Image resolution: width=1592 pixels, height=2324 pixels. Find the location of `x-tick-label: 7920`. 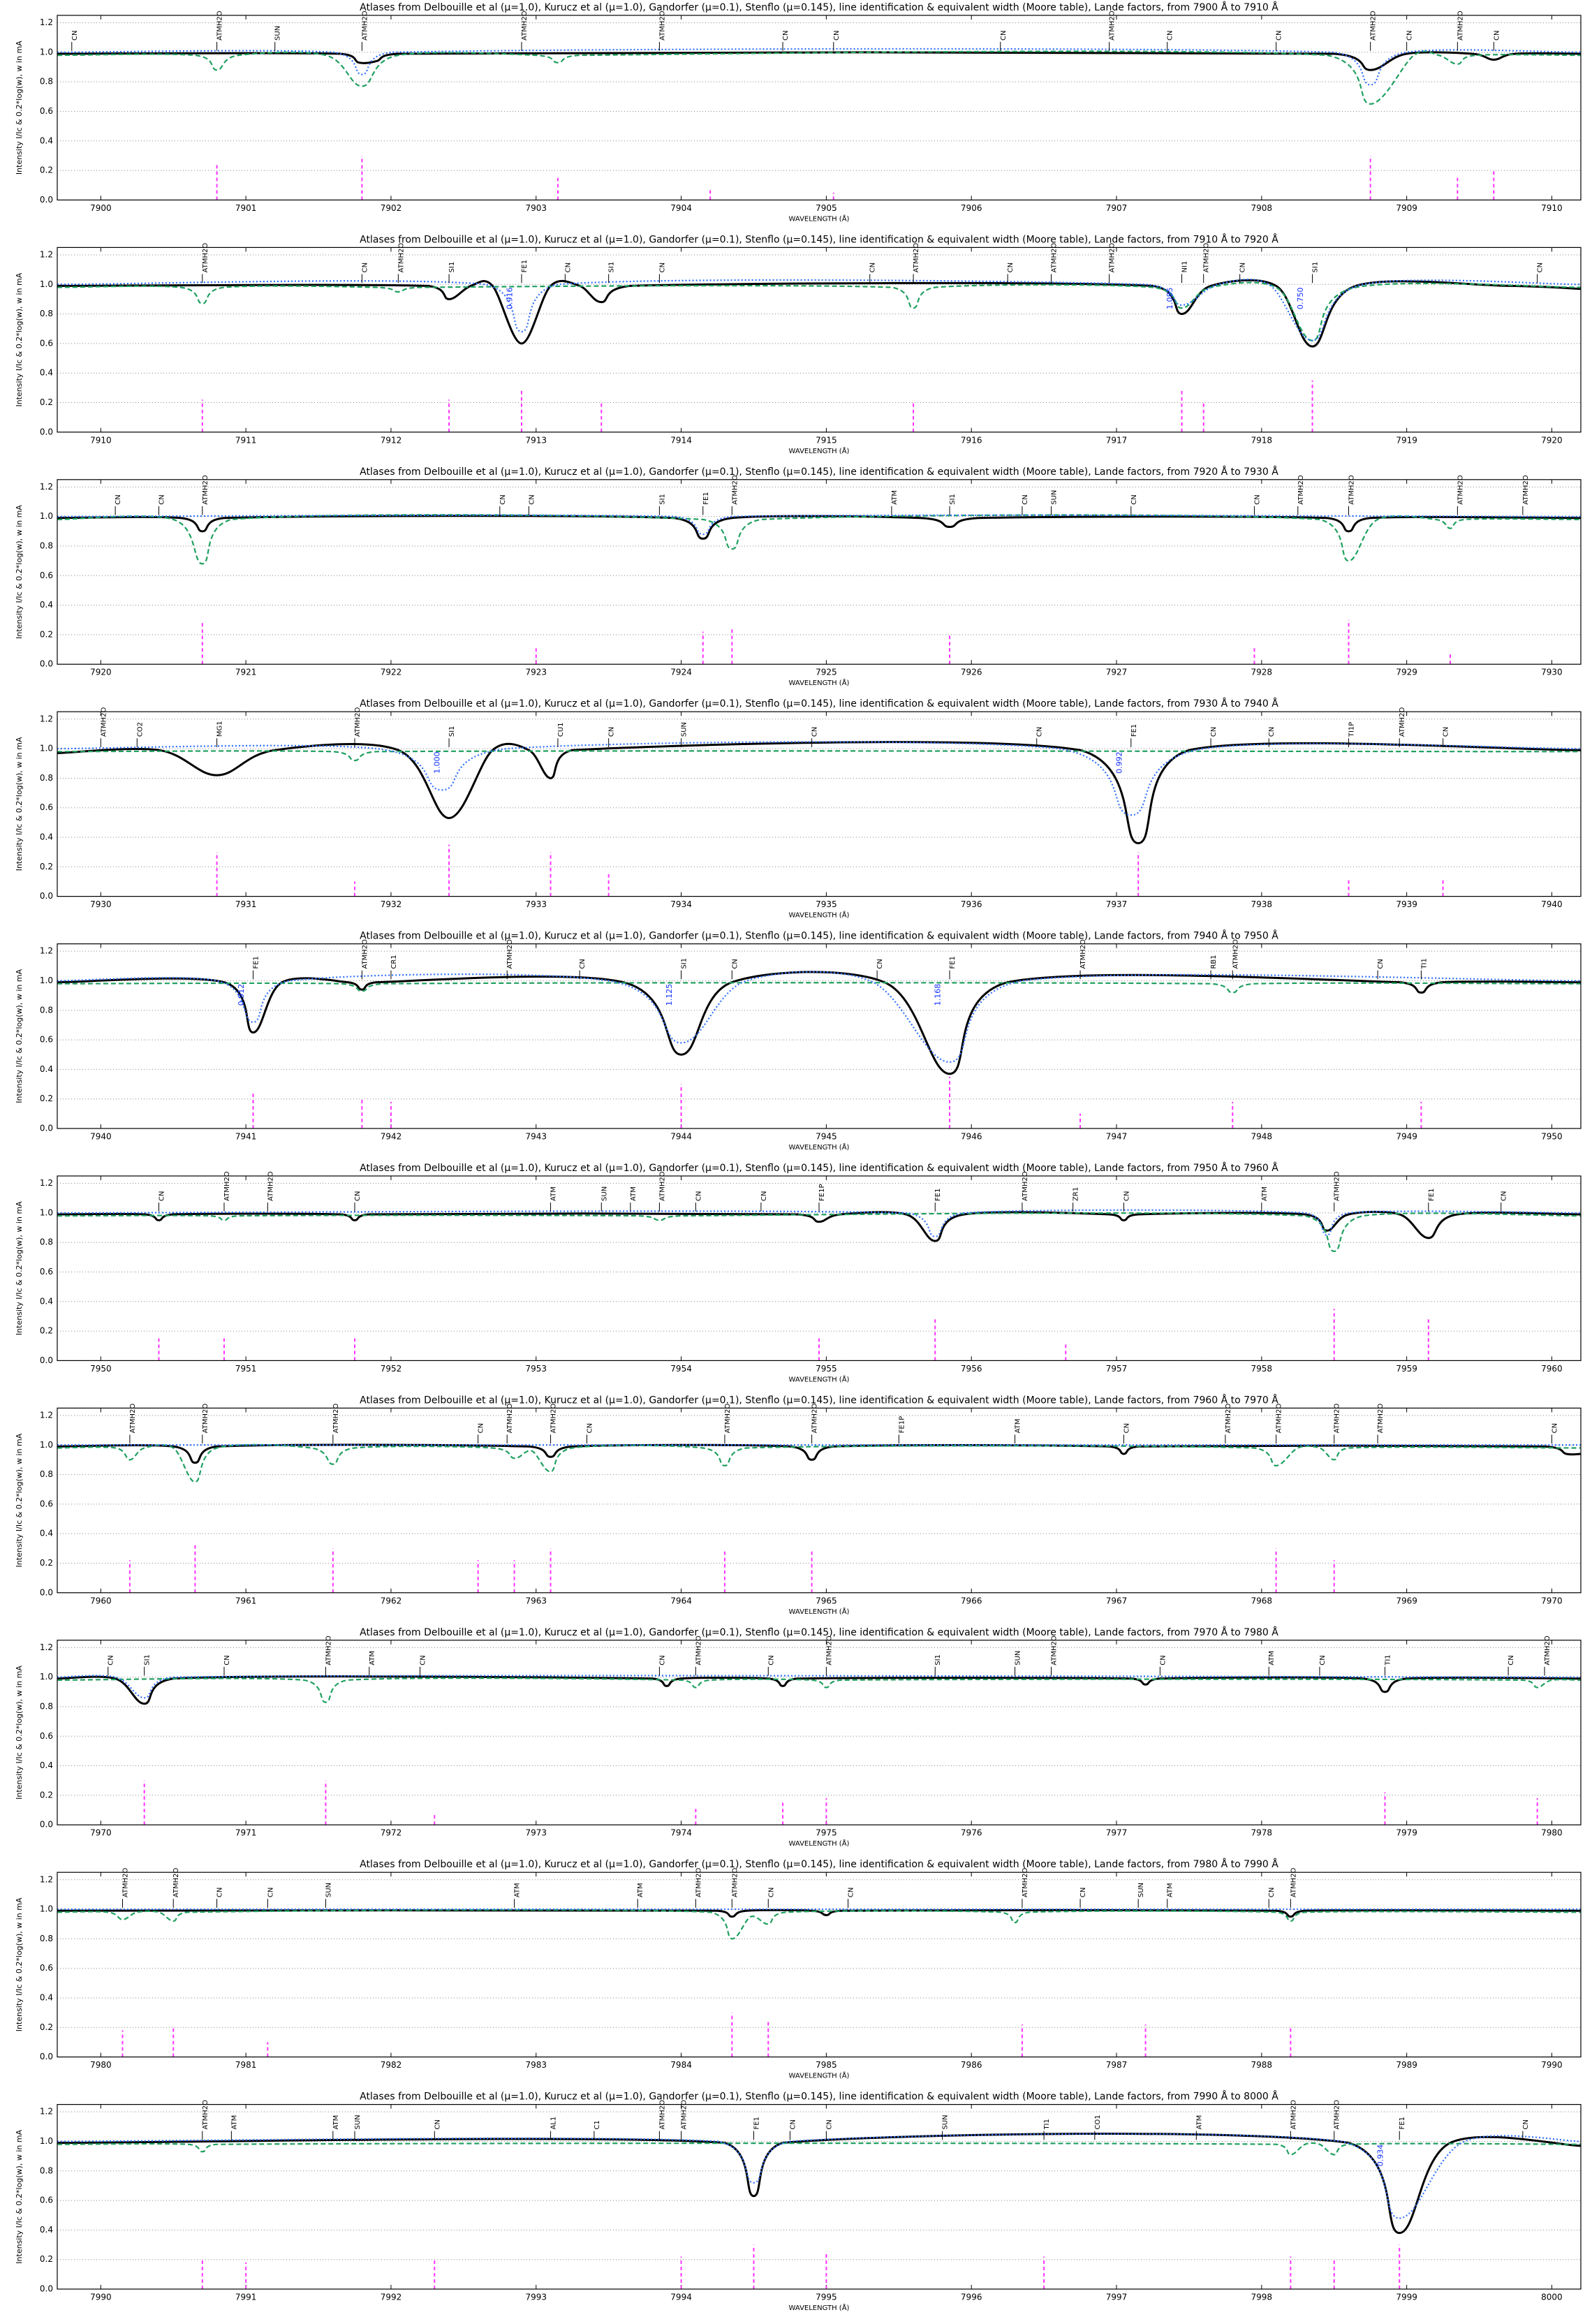

x-tick-label: 7920 is located at coordinates (1552, 440).